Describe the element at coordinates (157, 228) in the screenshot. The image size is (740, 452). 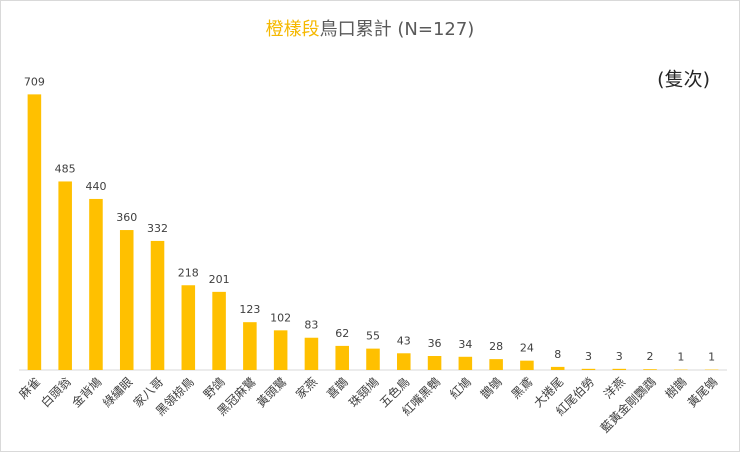
I see `value-label: 332` at that location.